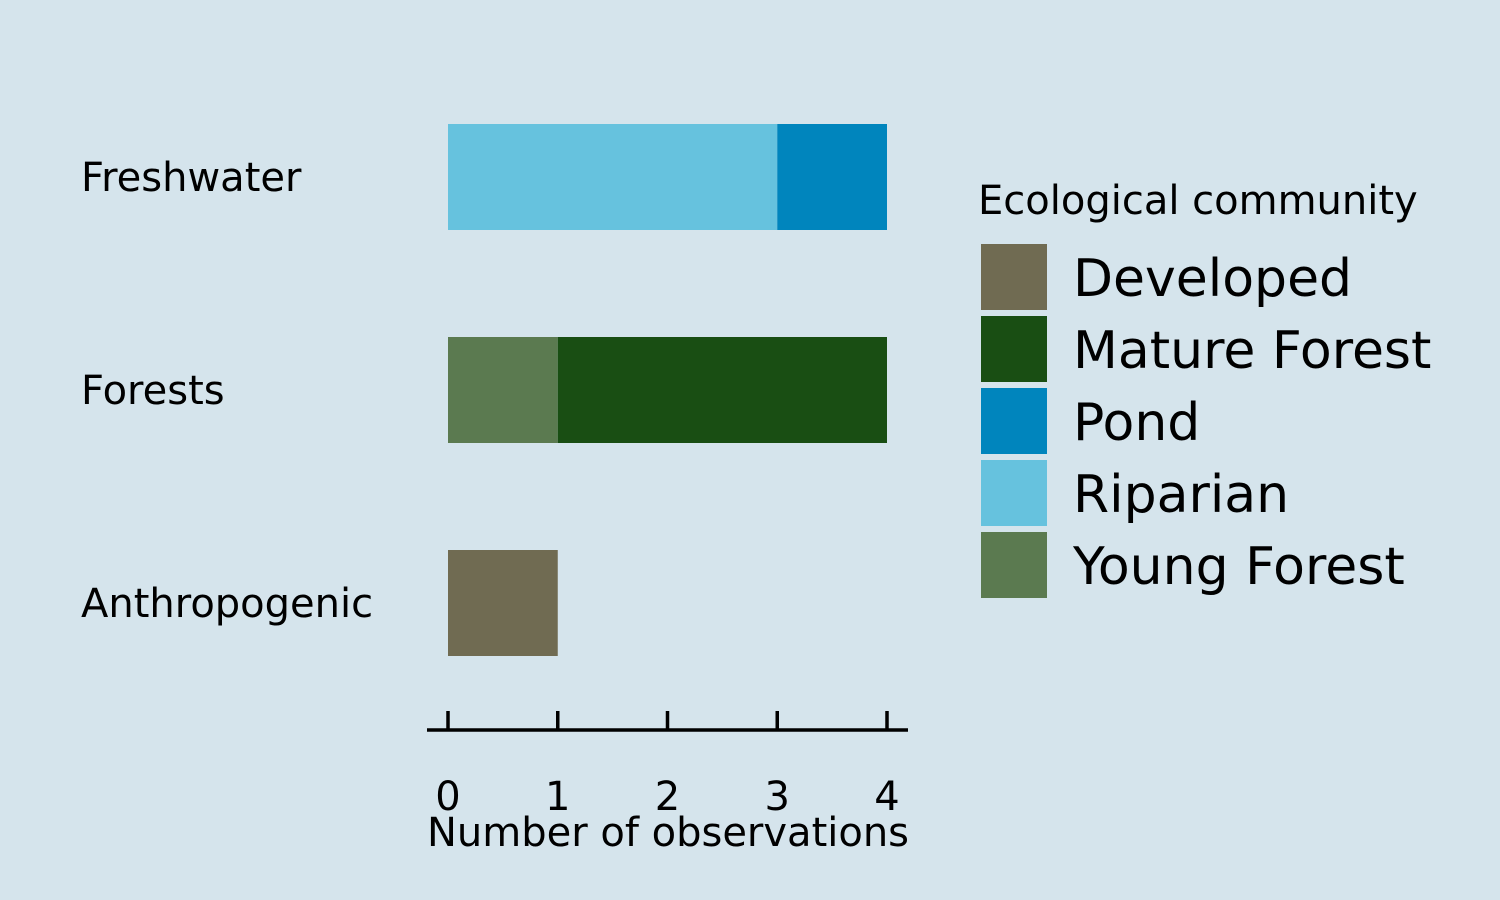 This screenshot has height=900, width=1500. What do you see at coordinates (503, 390) in the screenshot?
I see `bar-forests-young-forest` at bounding box center [503, 390].